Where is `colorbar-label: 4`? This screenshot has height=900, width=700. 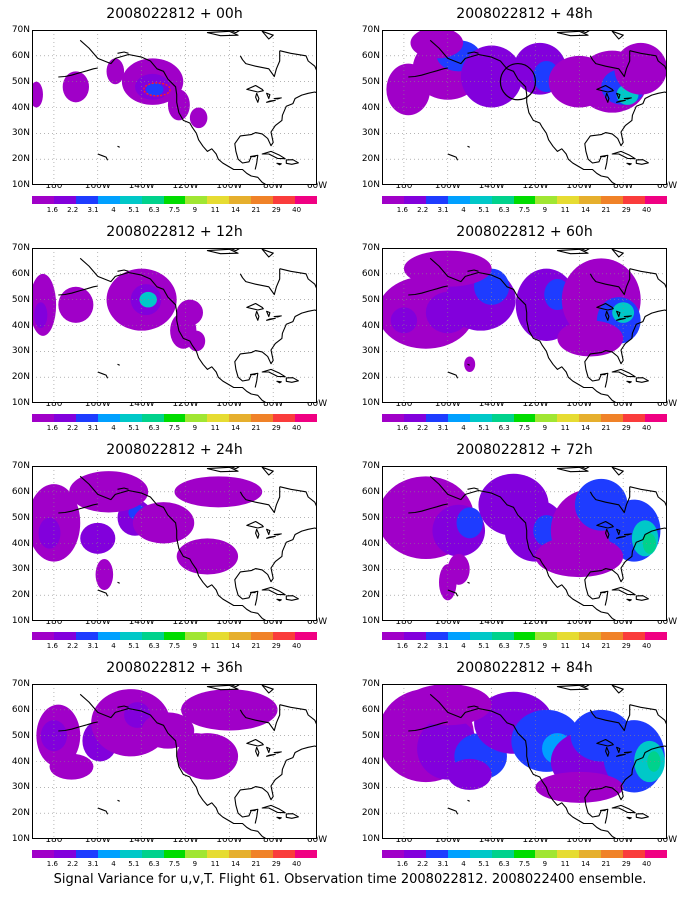
colorbar-label: 4 is located at coordinates (463, 646).